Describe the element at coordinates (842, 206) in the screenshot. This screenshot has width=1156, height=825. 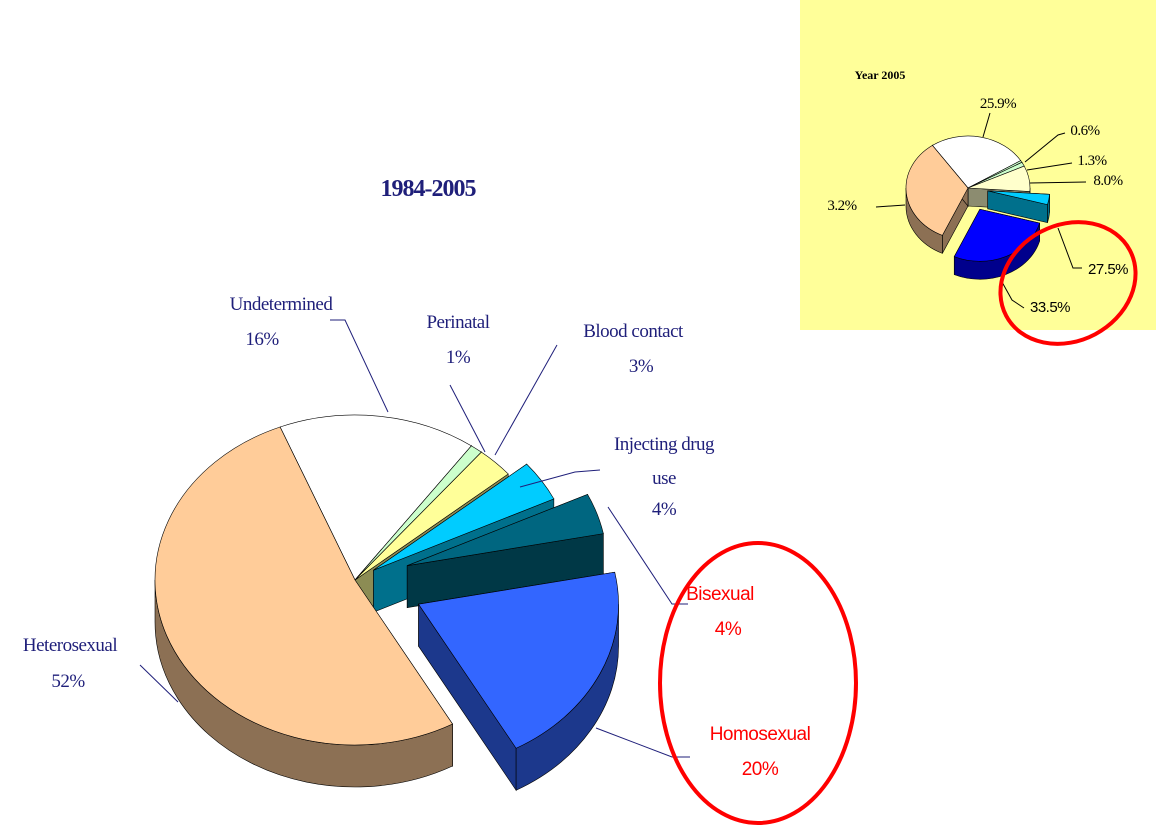
I see `value-label: 3.2%` at that location.